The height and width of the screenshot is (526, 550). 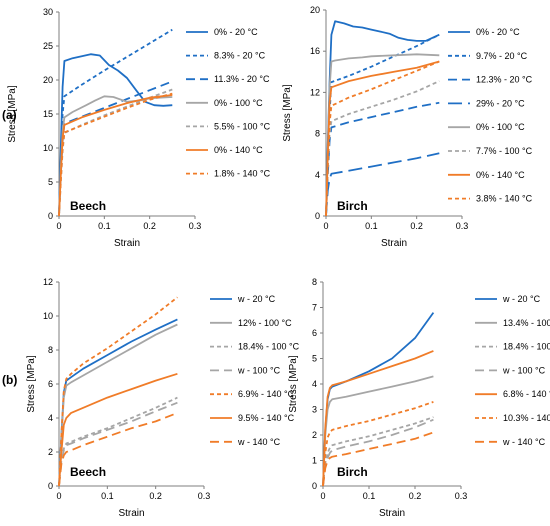 I want to click on y-tick-label: 30, so click(x=48, y=12).